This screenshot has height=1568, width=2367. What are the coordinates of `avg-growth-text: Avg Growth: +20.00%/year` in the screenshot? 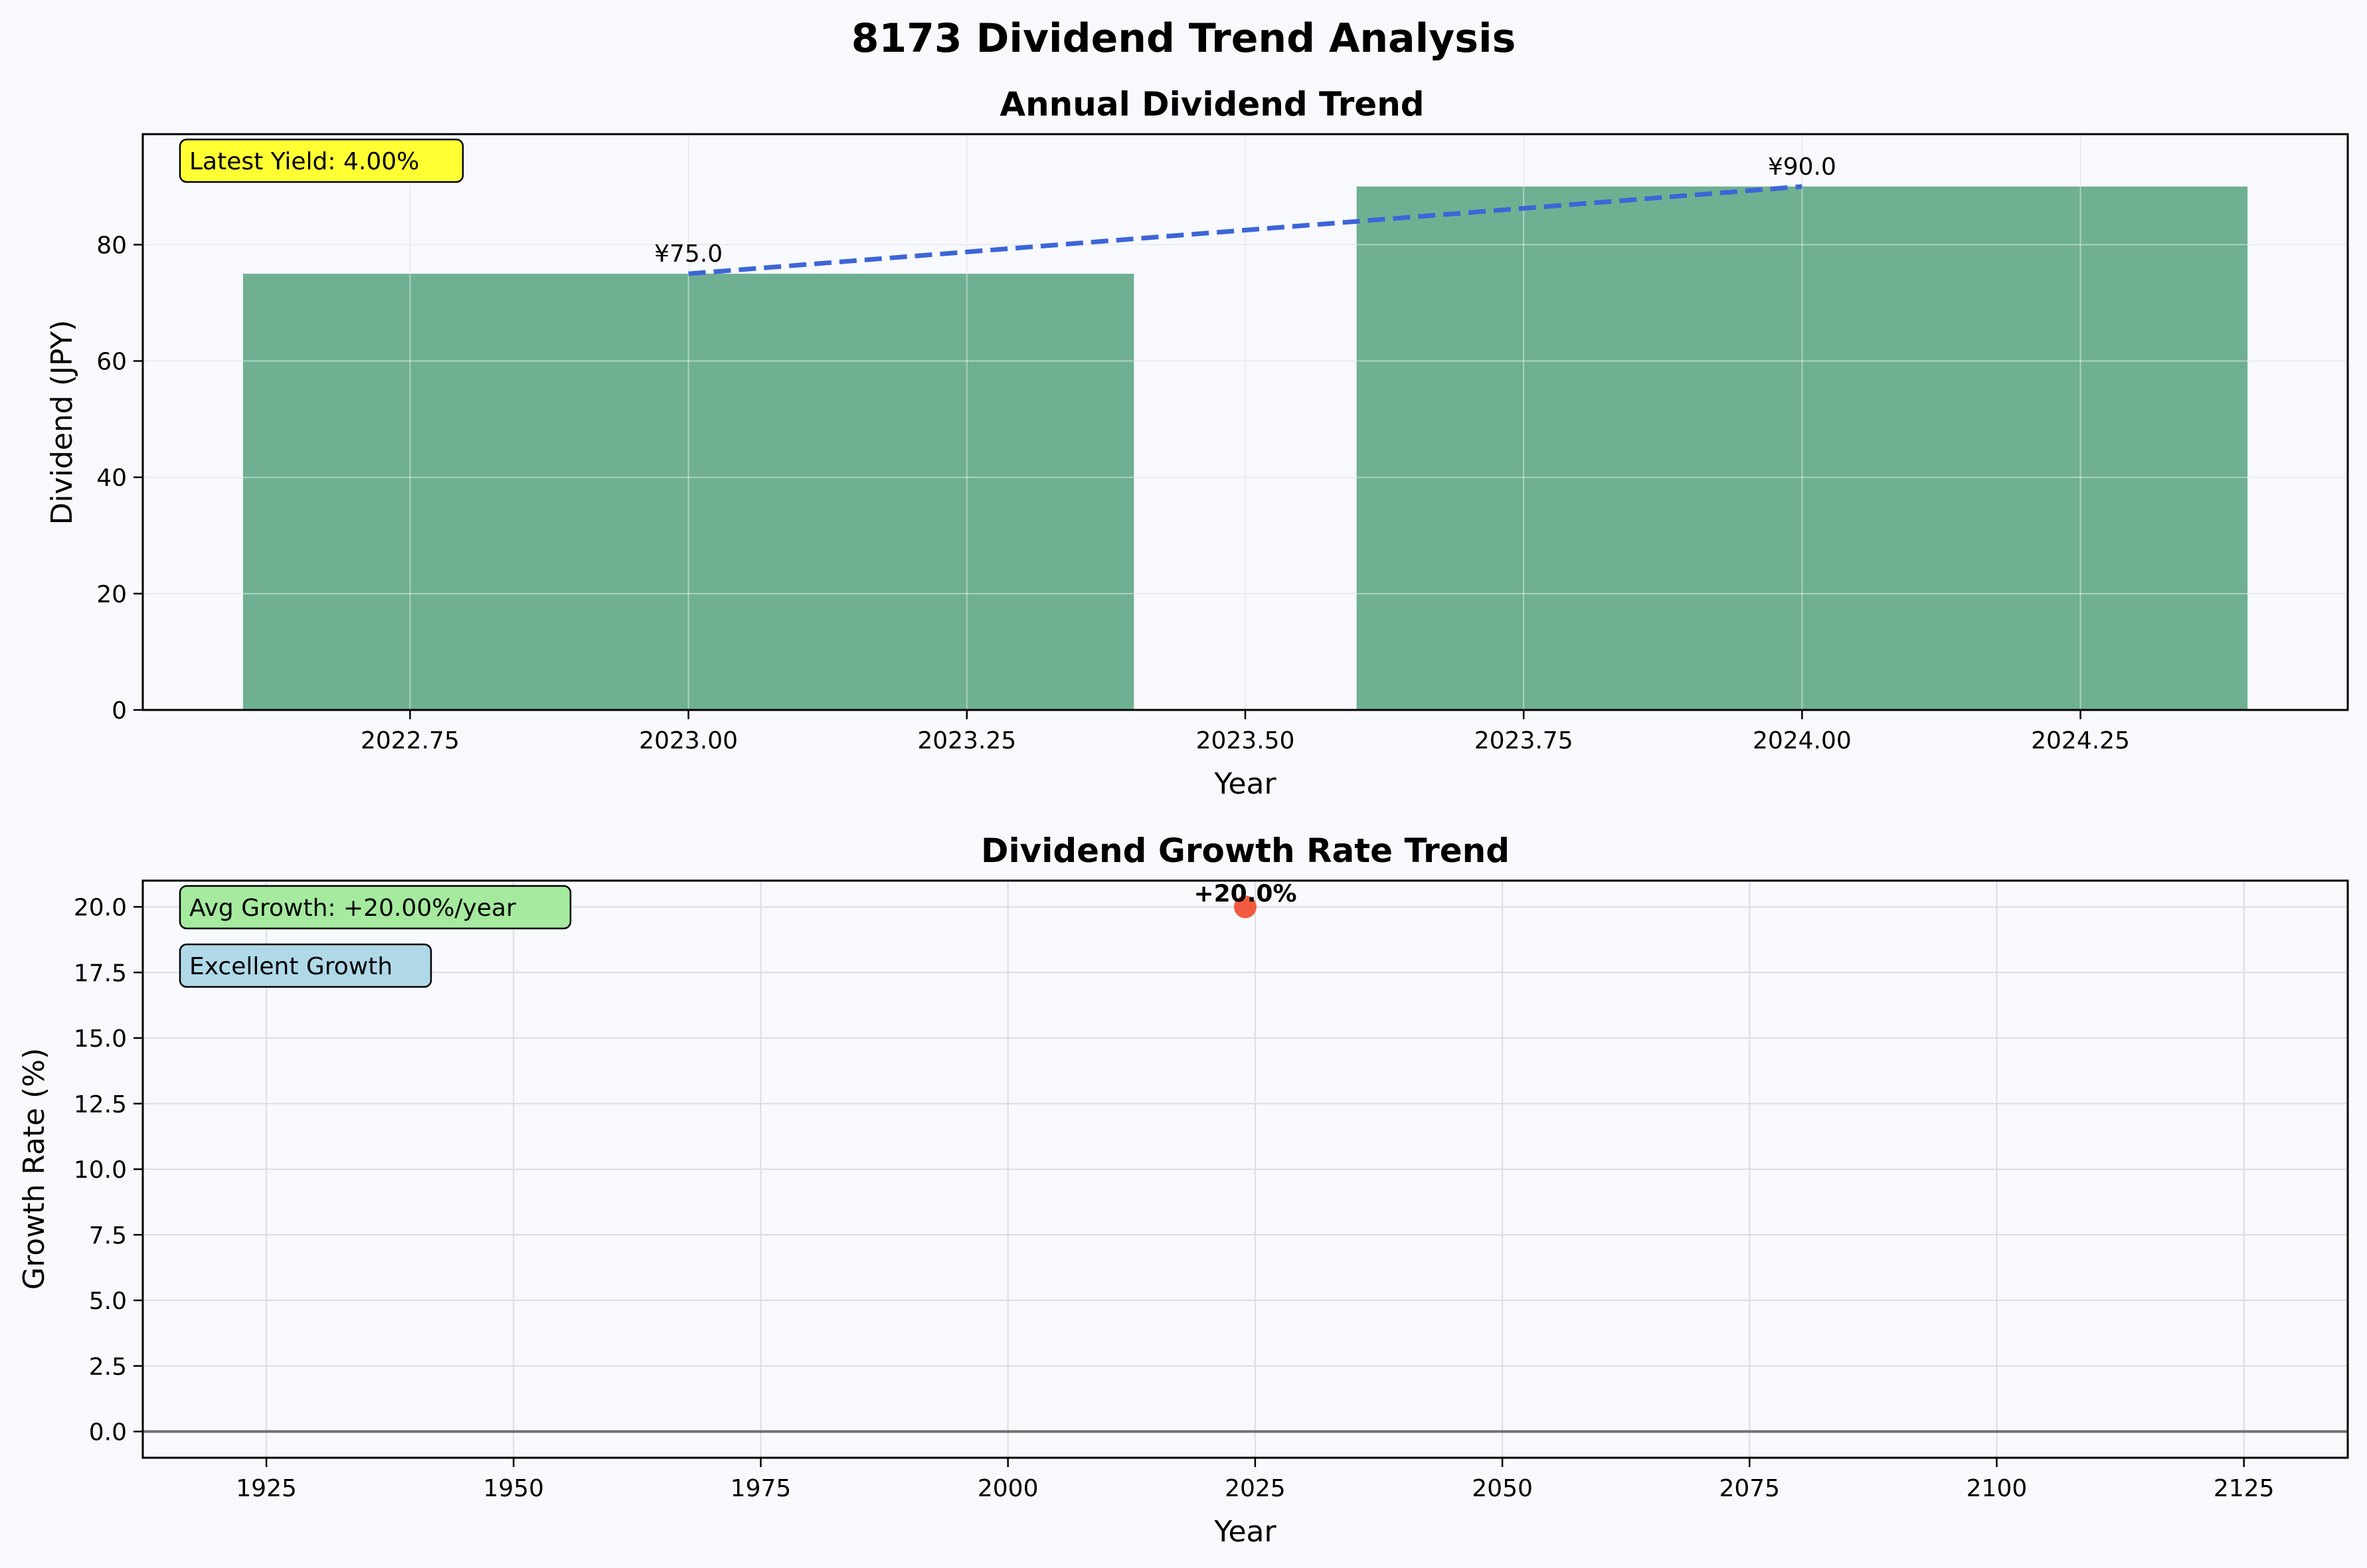 It's located at (352, 909).